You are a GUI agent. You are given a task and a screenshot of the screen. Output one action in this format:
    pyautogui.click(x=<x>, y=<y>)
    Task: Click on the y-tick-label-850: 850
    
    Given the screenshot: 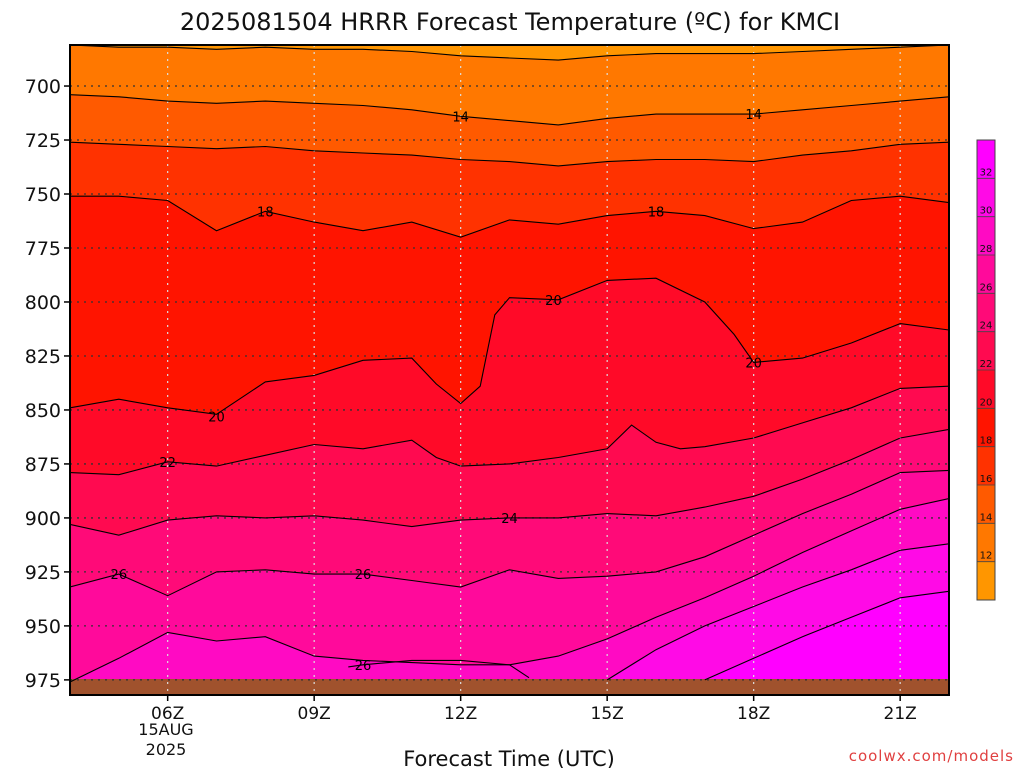 What is the action you would take?
    pyautogui.click(x=43, y=411)
    